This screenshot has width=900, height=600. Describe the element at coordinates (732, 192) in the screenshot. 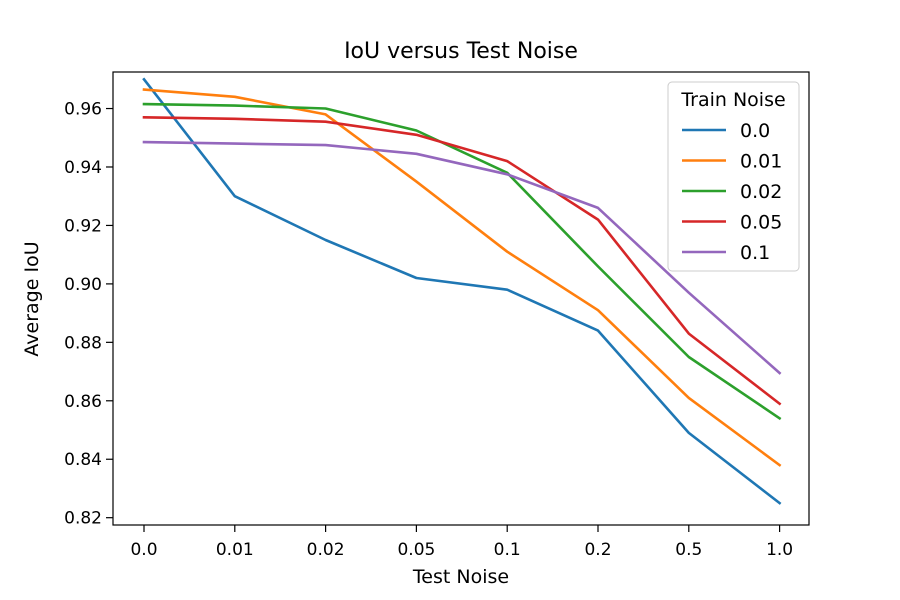

I see `legend-entries: 0.0 0.01 0.02 0.05 0.1` at that location.